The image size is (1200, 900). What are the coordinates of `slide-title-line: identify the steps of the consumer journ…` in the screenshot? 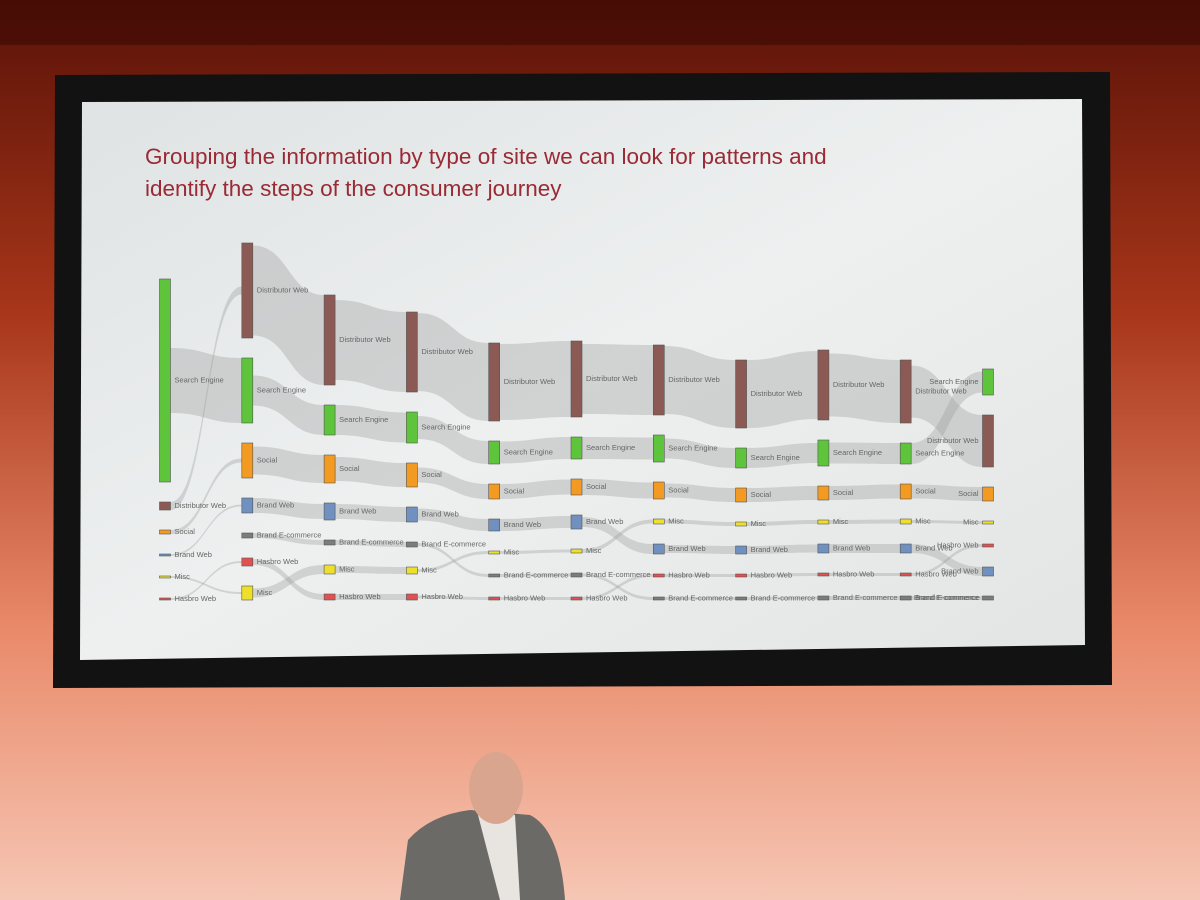 It's located at (353, 188).